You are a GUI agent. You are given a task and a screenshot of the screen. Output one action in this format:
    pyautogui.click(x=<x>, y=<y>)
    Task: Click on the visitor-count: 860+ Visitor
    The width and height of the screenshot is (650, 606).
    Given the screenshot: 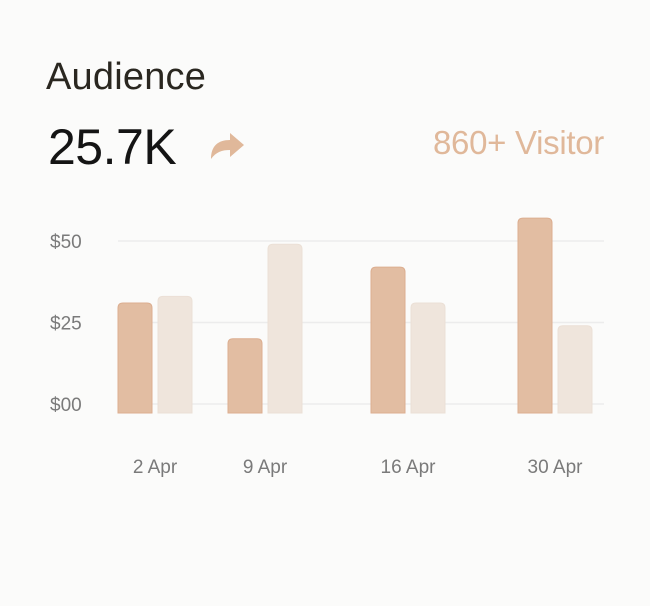 What is the action you would take?
    pyautogui.click(x=518, y=142)
    